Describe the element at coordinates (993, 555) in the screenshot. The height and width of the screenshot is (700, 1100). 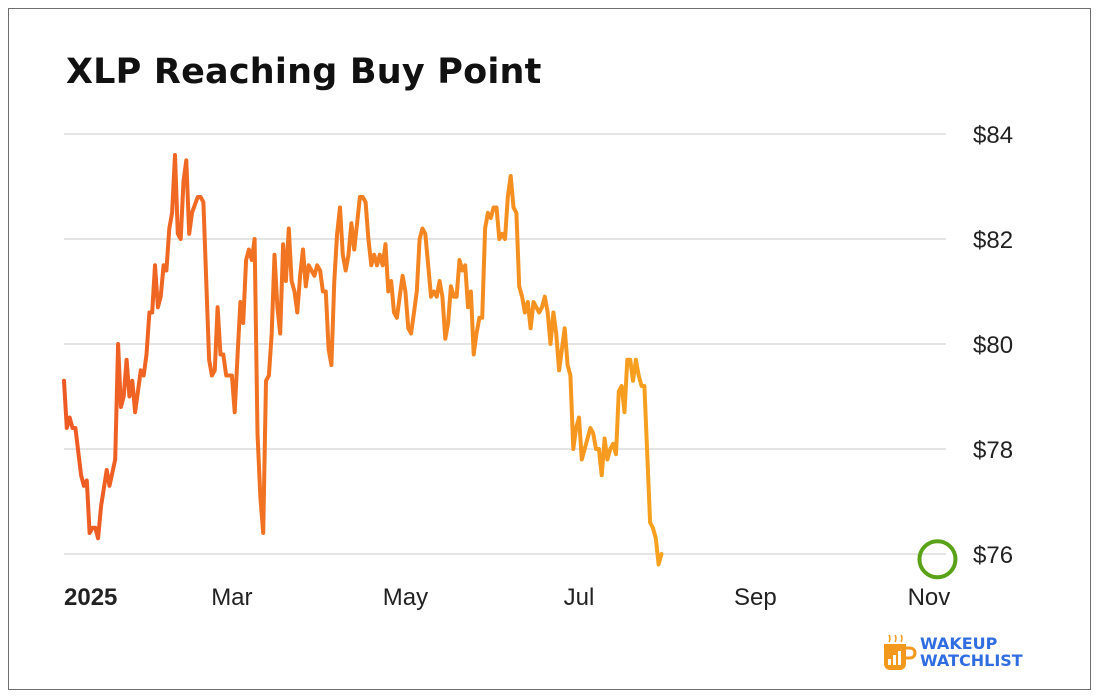
I see `y-tick-label: $76` at that location.